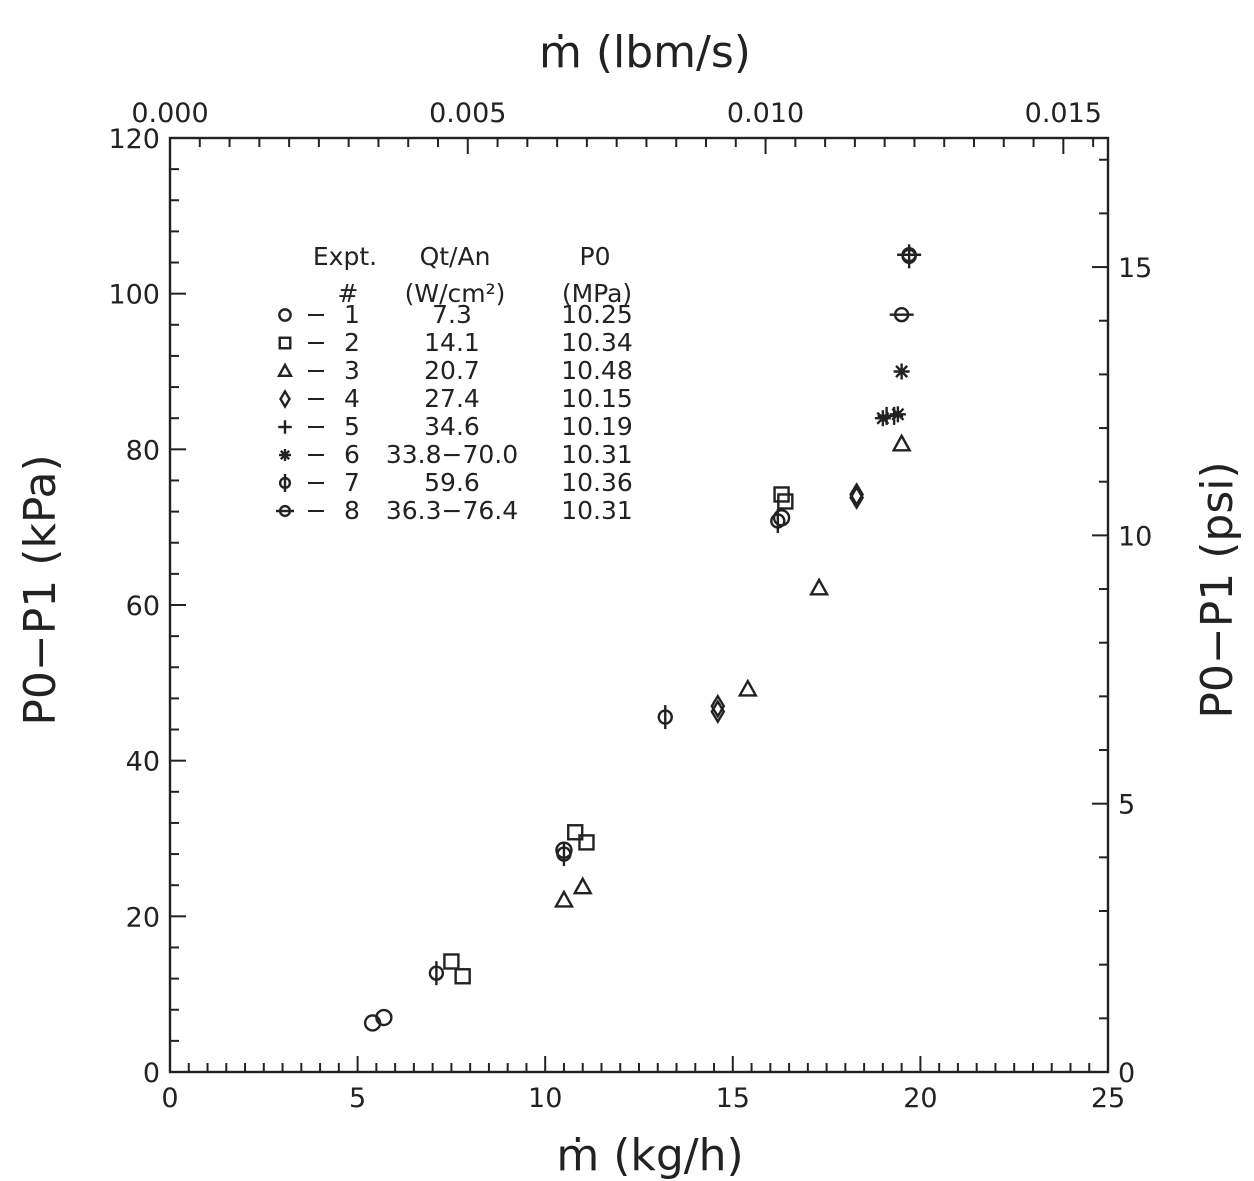 This screenshot has width=1254, height=1181. What do you see at coordinates (597, 398) in the screenshot?
I see `legend-p0-value: 10.15` at bounding box center [597, 398].